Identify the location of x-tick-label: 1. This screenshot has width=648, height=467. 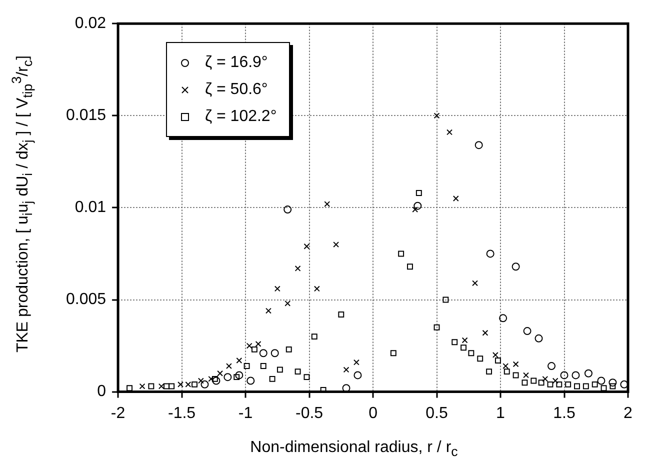
(501, 413).